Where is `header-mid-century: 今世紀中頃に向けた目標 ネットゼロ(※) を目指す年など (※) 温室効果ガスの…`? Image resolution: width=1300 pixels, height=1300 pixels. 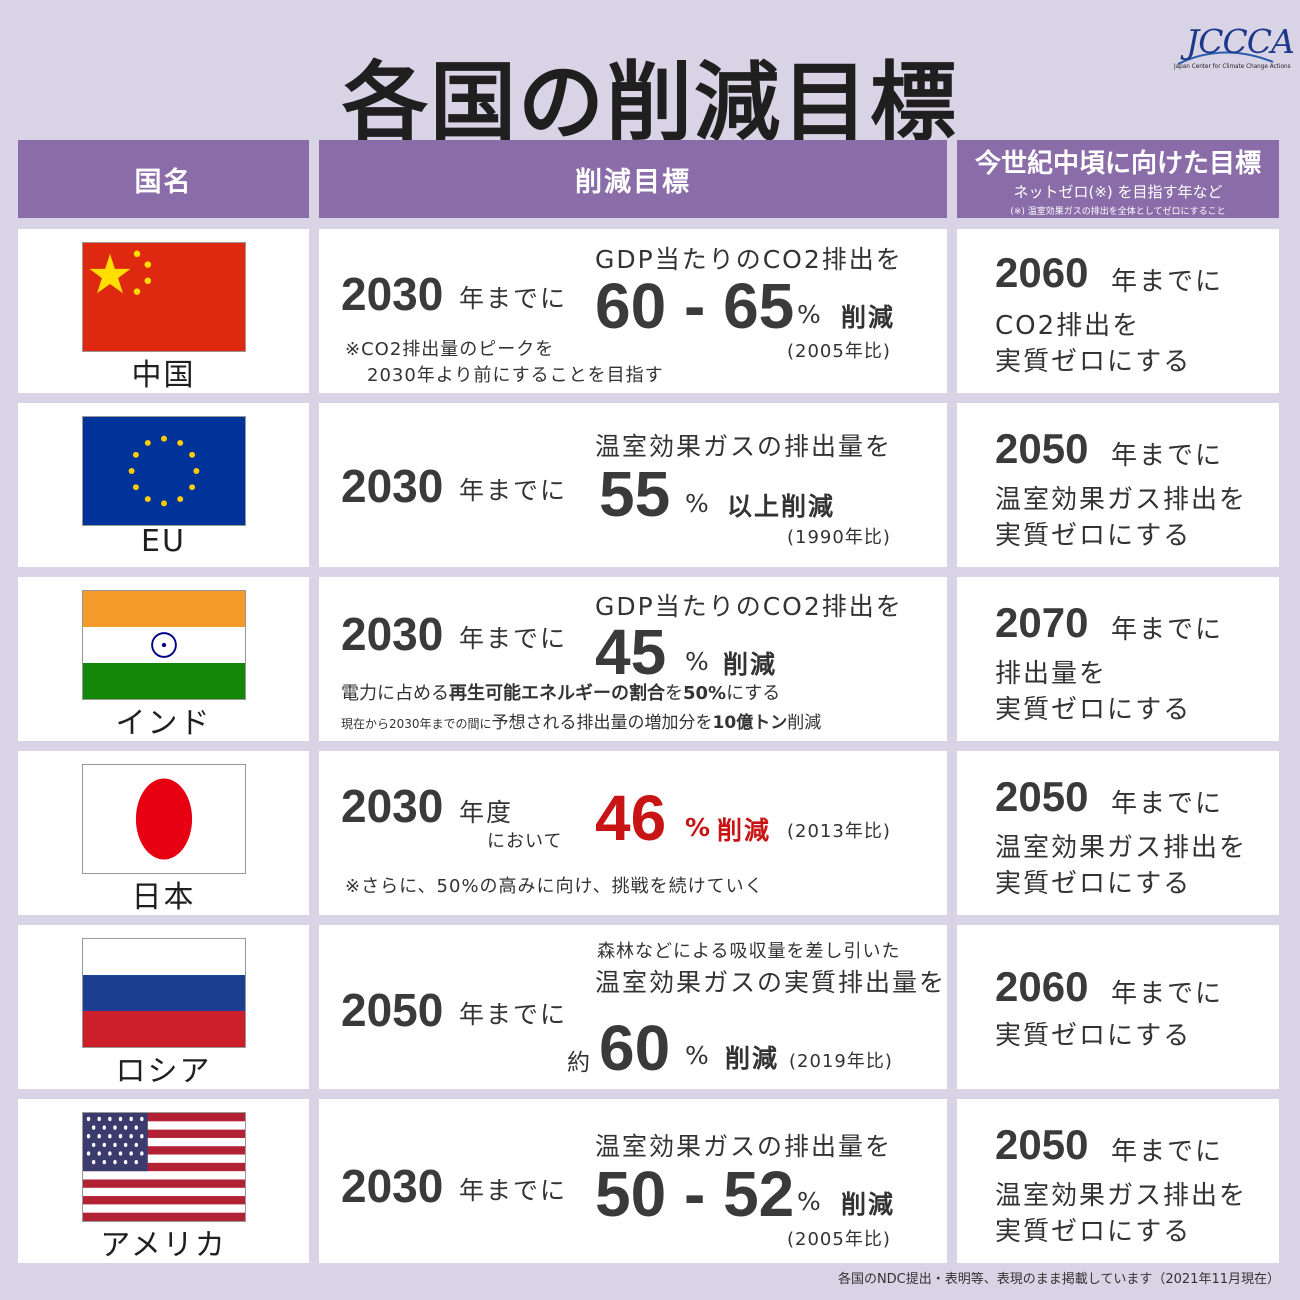
header-mid-century: 今世紀中頃に向けた目標 ネットゼロ(※) を目指す年など (※) 温室効果ガスの… is located at coordinates (1118, 179).